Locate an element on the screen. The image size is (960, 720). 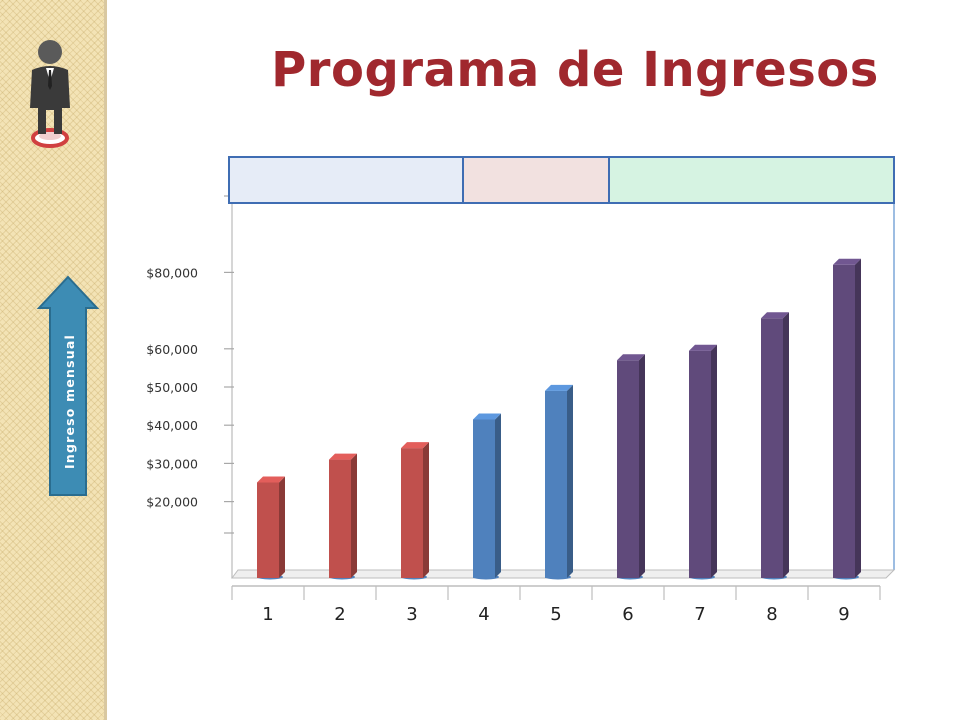
y-tick-label: $40,000 is located at coordinates (172, 425).